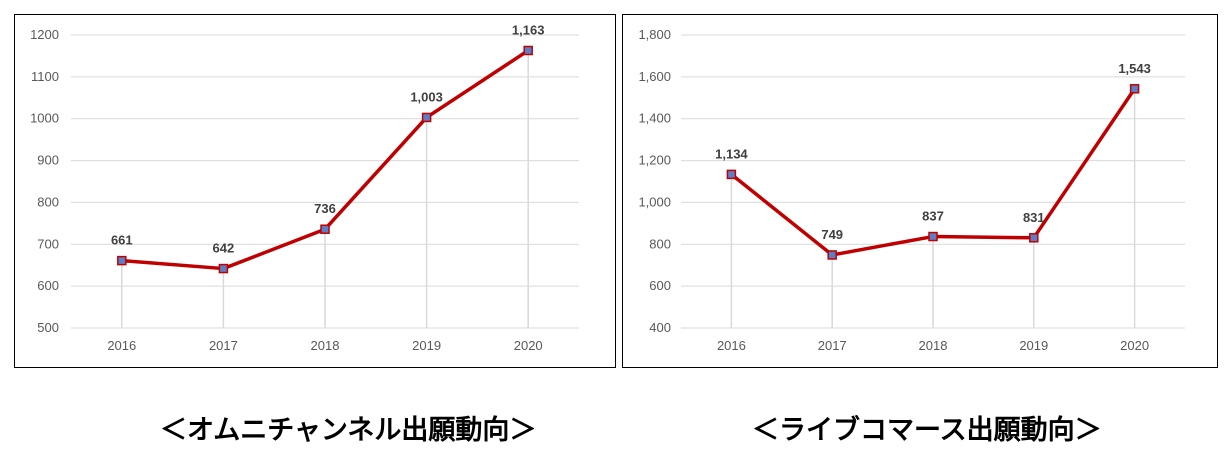 The image size is (1228, 464). I want to click on data-label: 642, so click(224, 248).